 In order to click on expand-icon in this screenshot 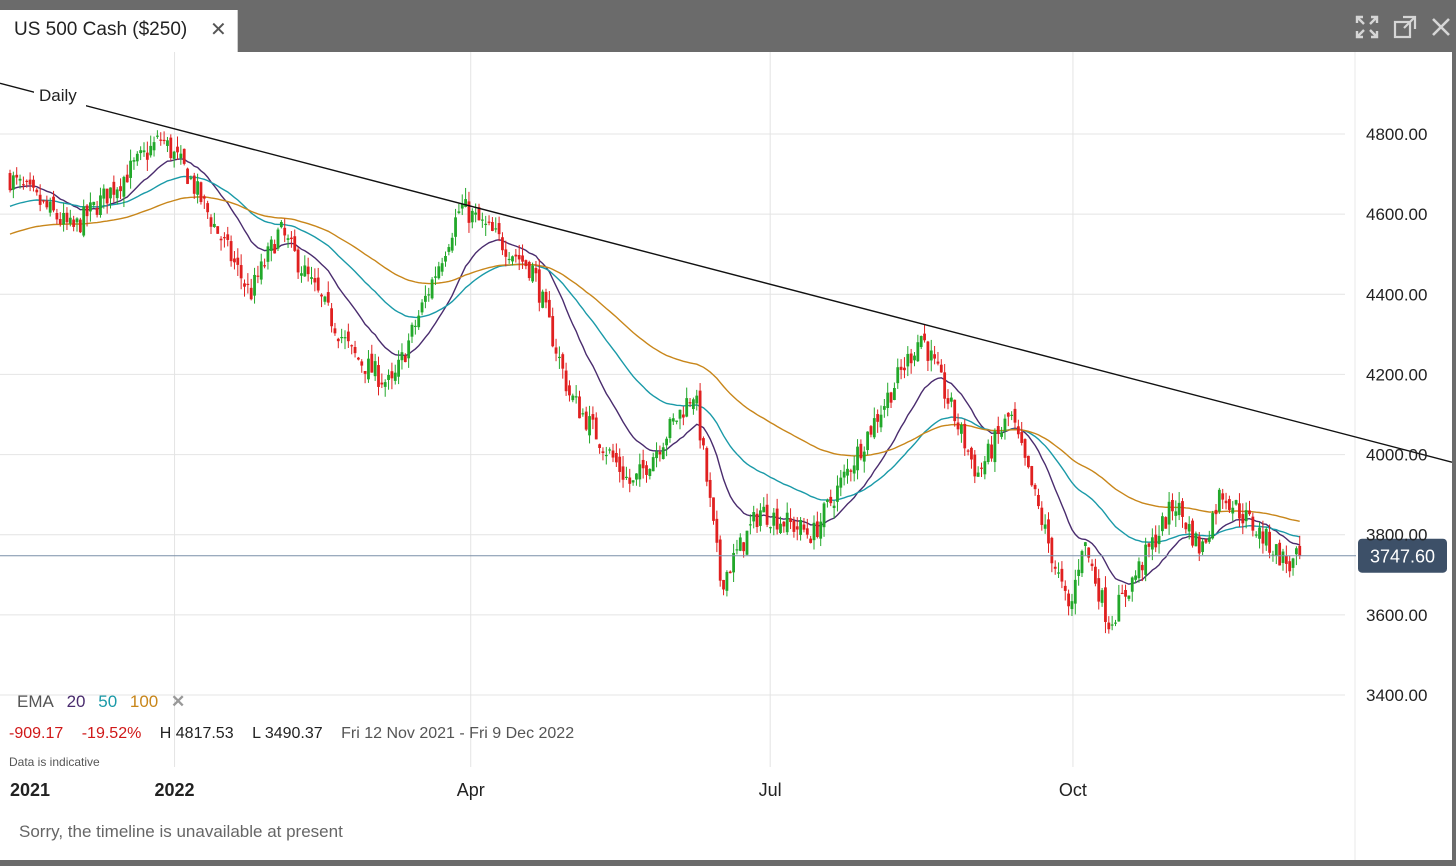, I will do `click(1367, 27)`.